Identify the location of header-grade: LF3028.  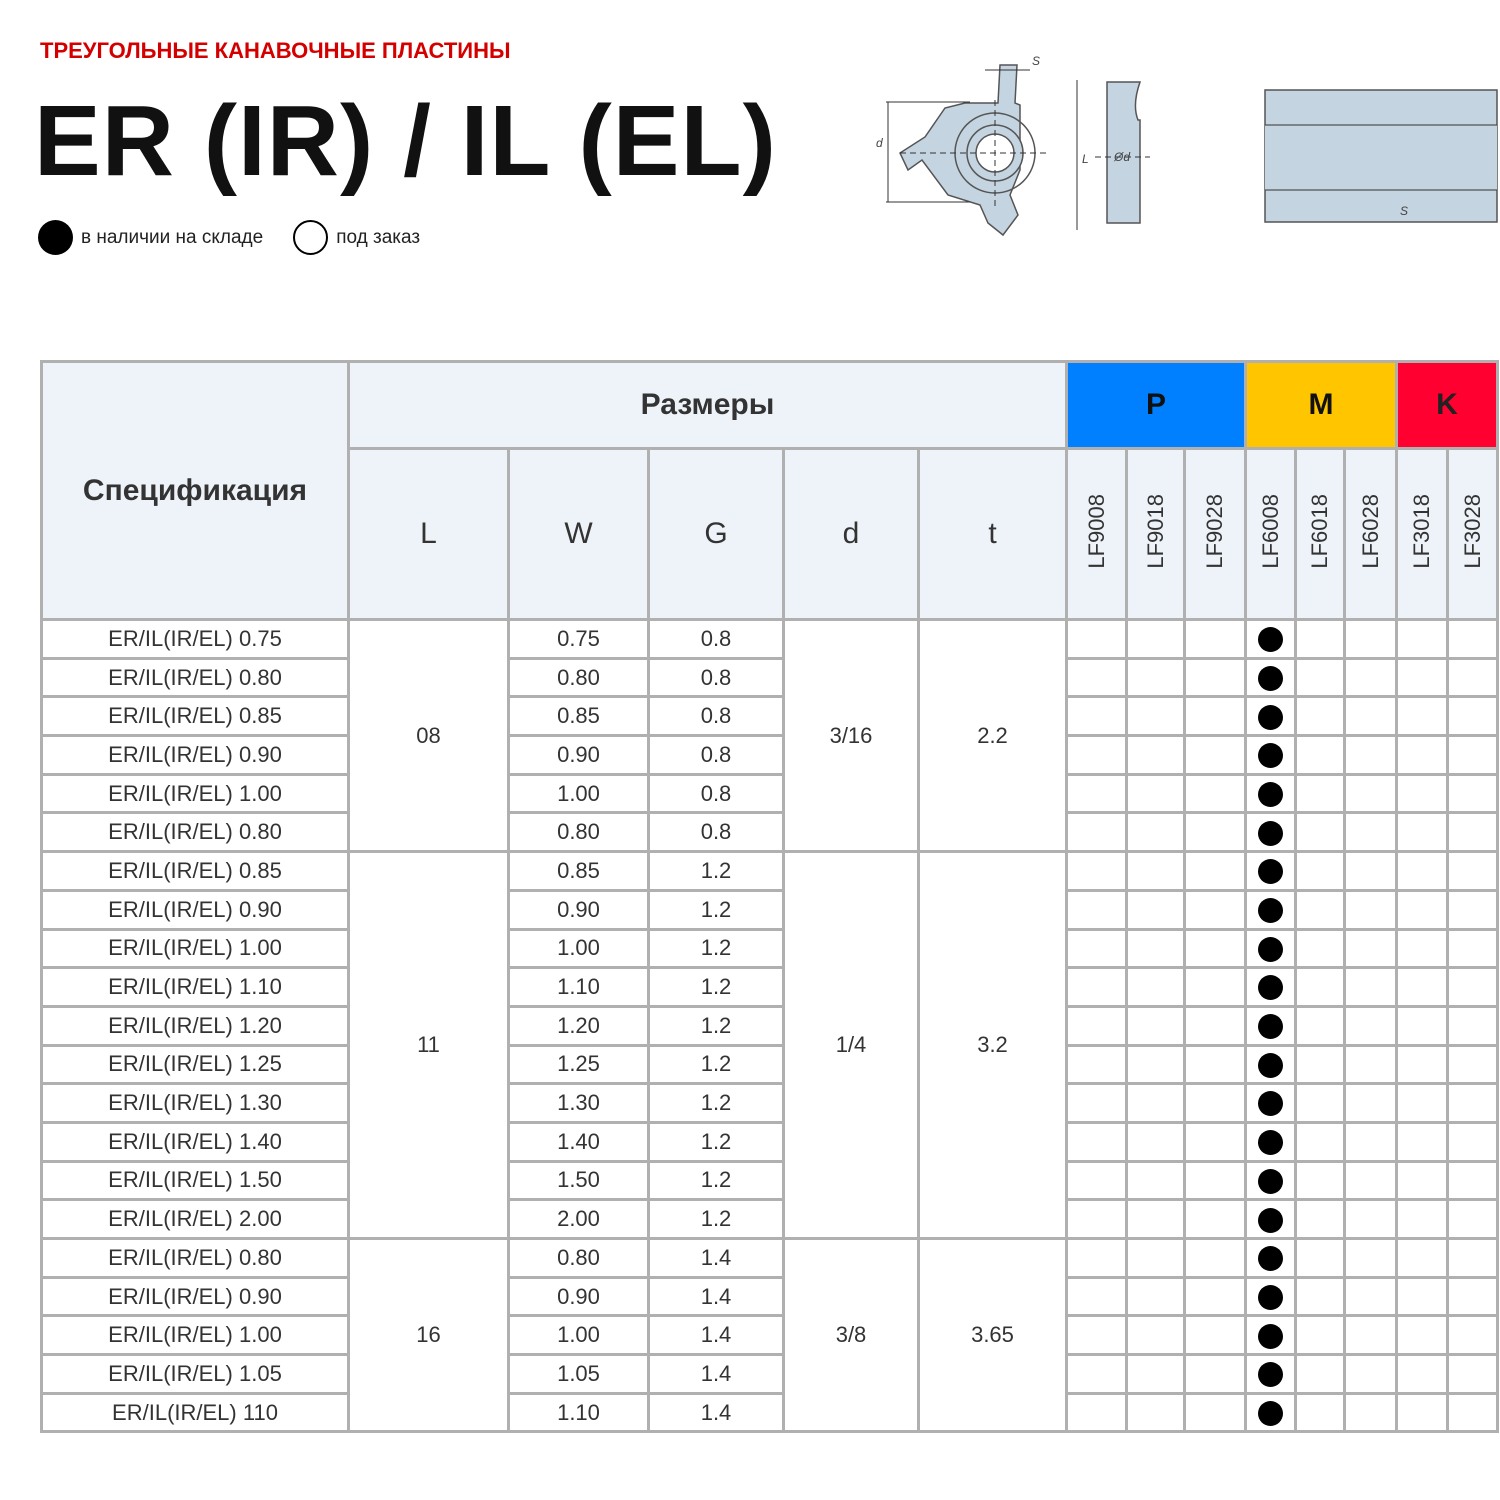
(1472, 534).